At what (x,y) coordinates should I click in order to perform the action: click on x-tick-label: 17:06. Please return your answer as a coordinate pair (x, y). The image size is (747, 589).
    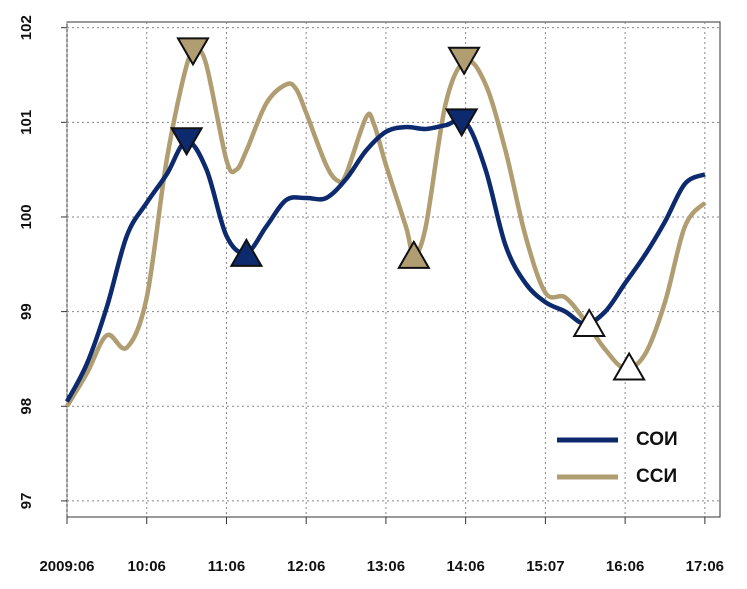
    Looking at the image, I should click on (705, 566).